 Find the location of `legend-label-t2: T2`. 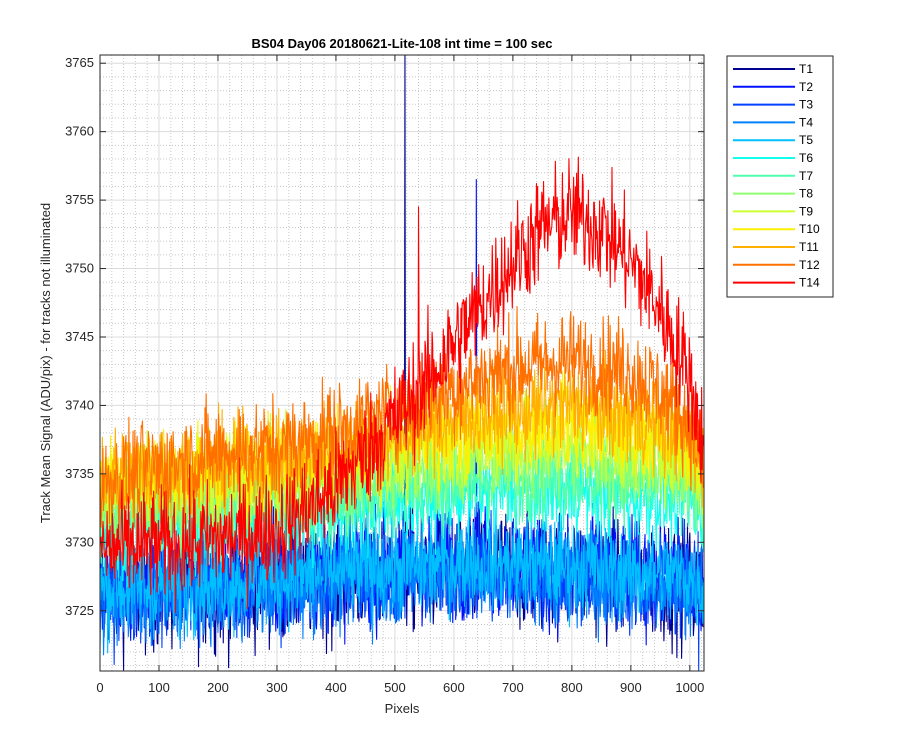

legend-label-t2: T2 is located at coordinates (806, 87).